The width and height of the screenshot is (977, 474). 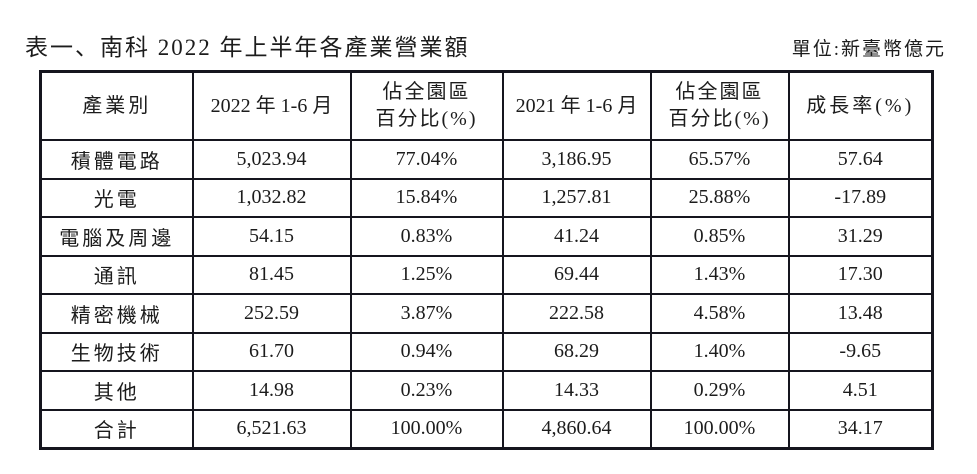 What do you see at coordinates (116, 429) in the screenshot?
I see `total-label-cell: 合計` at bounding box center [116, 429].